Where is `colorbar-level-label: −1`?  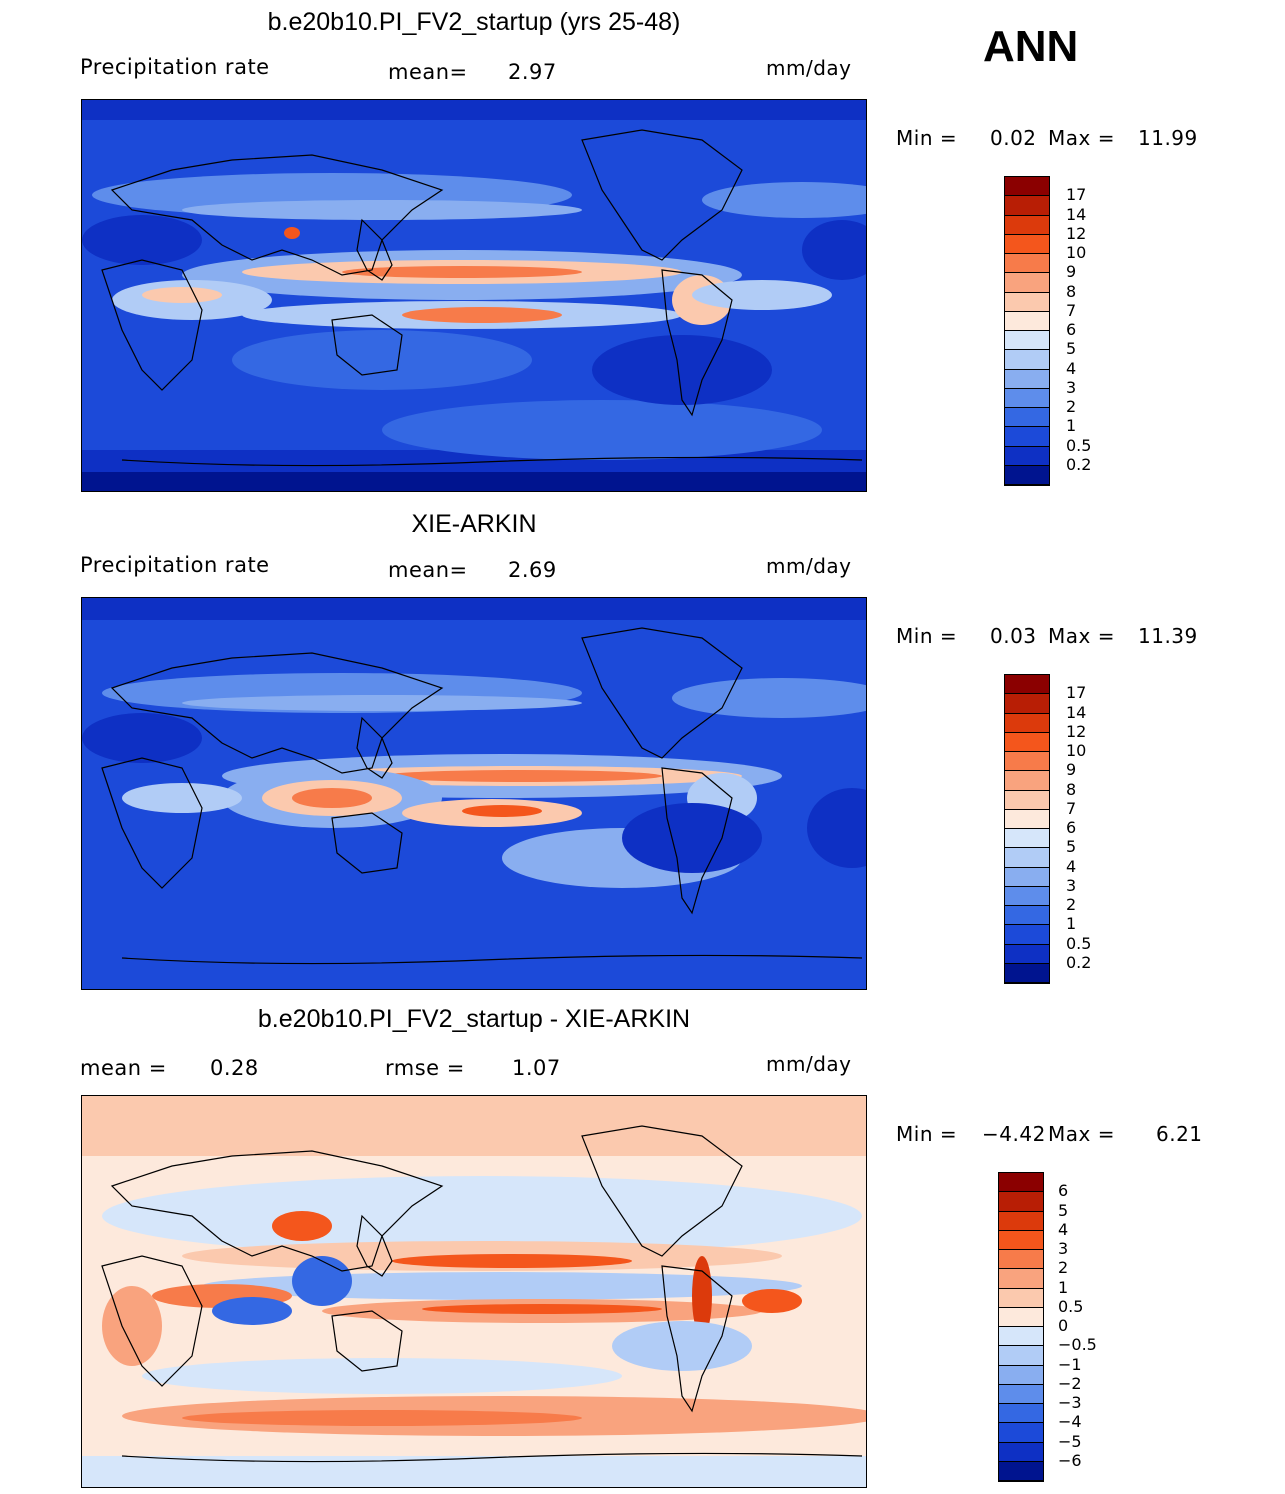
colorbar-level-label: −1 is located at coordinates (1070, 1364).